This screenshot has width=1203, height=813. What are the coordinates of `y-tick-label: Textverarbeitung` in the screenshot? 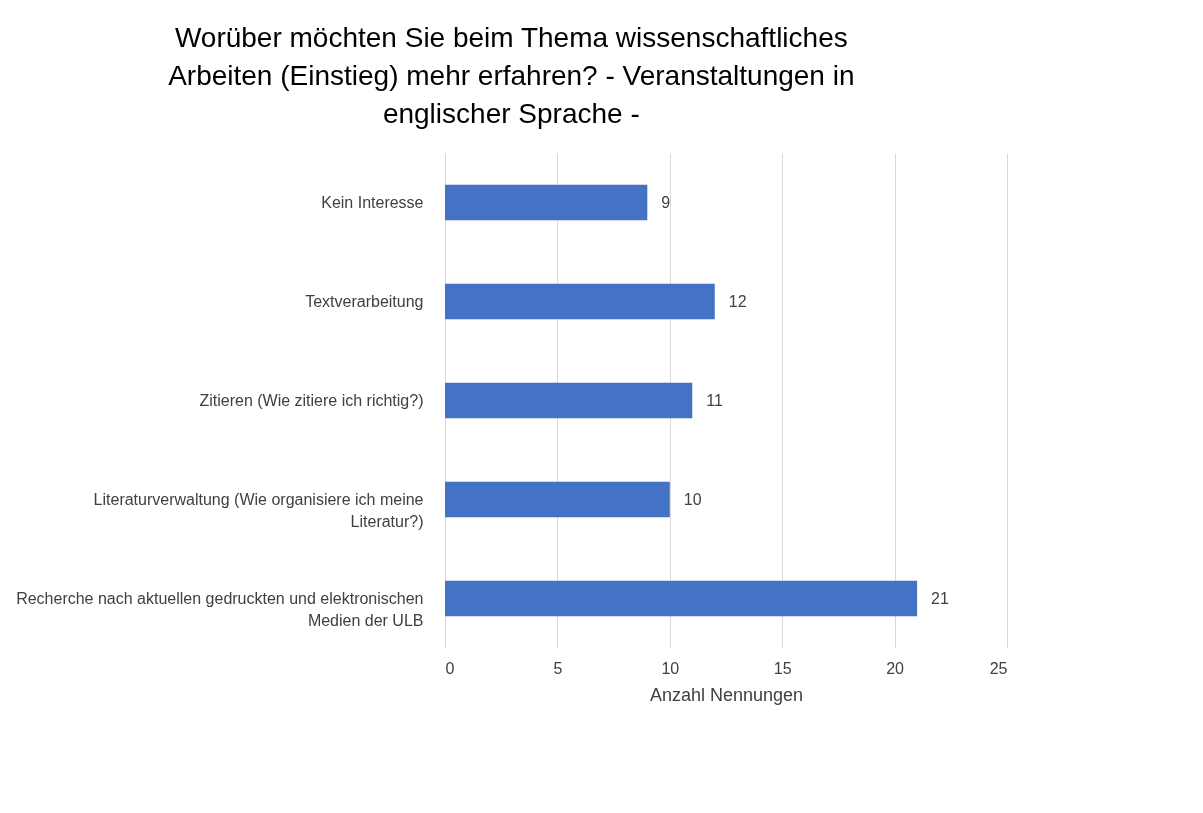 It's located at (364, 301).